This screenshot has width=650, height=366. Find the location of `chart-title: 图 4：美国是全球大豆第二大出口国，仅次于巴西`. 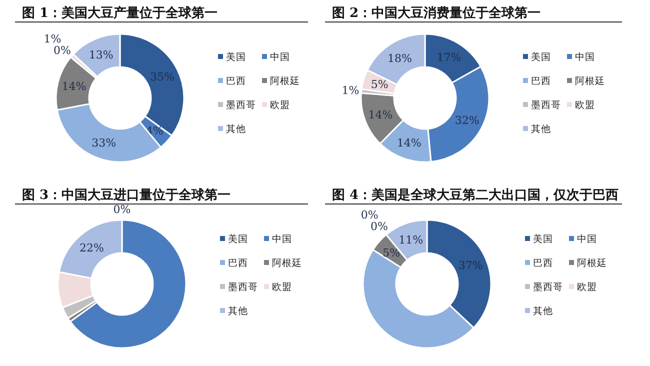

chart-title: 图 4：美国是全球大豆第二大出口国，仅次于巴西 is located at coordinates (475, 195).